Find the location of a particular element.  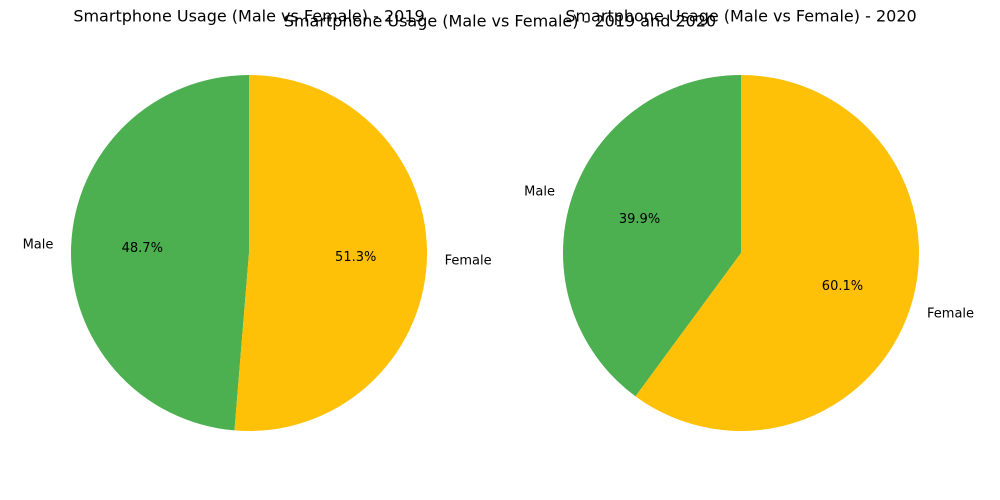

pie-2020-title: Smartphone Usage (Male vs Female) - 2020 is located at coordinates (740, 16).